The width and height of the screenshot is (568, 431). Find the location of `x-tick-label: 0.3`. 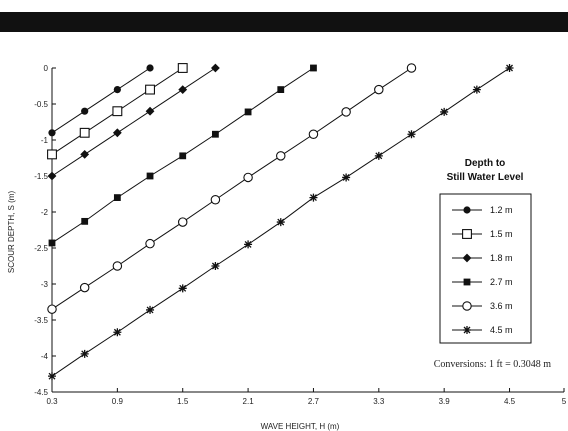

x-tick-label: 0.3 is located at coordinates (52, 401).